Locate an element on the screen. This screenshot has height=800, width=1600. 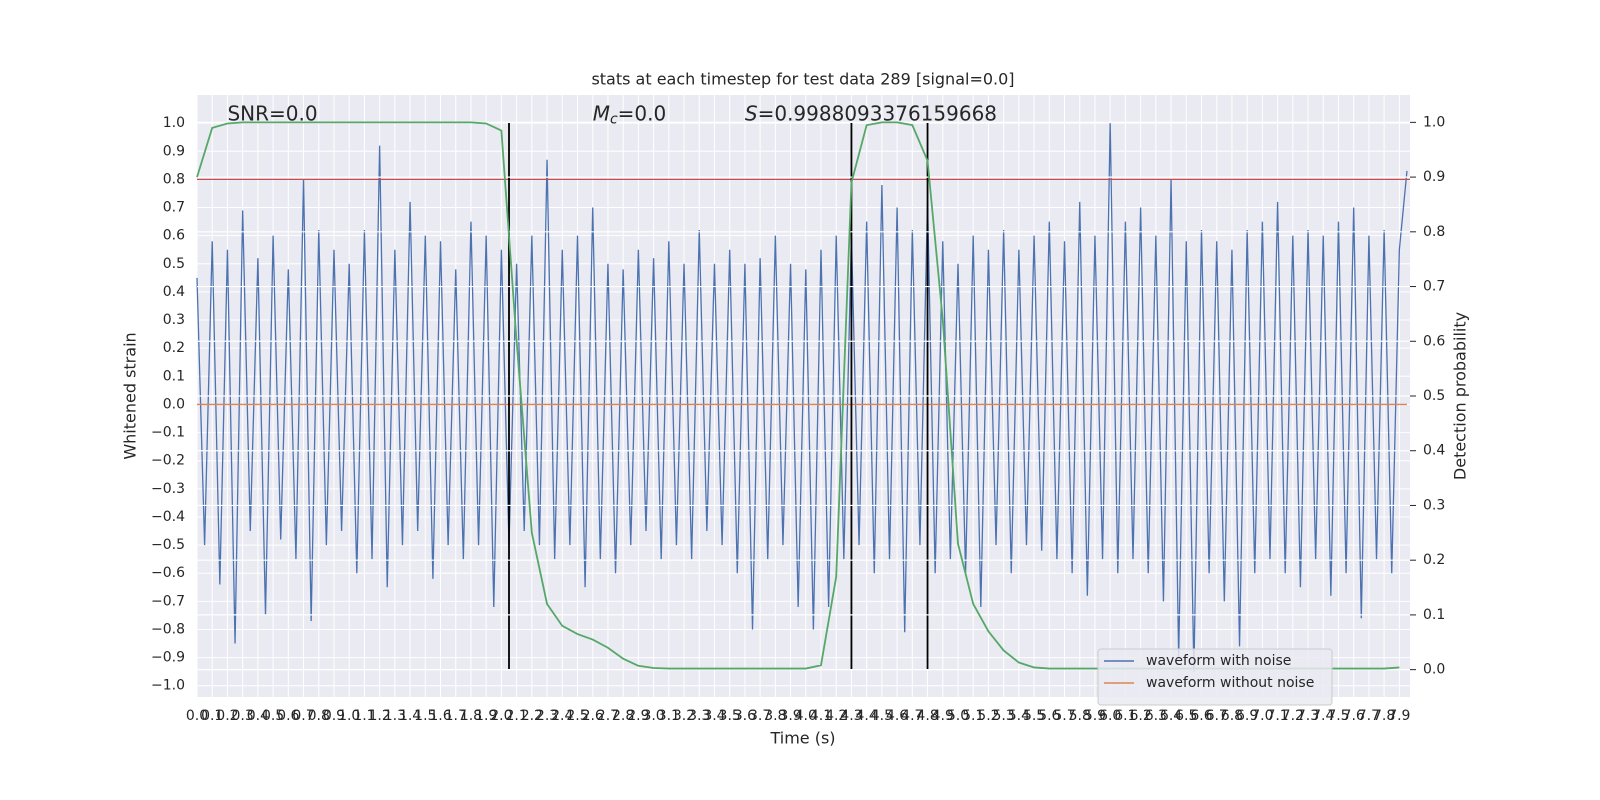
annotation-text: SNR=0.0 is located at coordinates (272, 113).